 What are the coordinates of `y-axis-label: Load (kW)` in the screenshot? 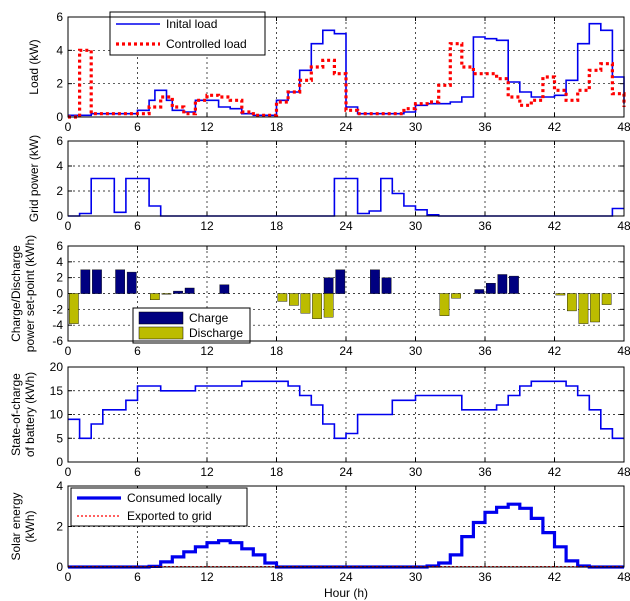 It's located at (34, 66).